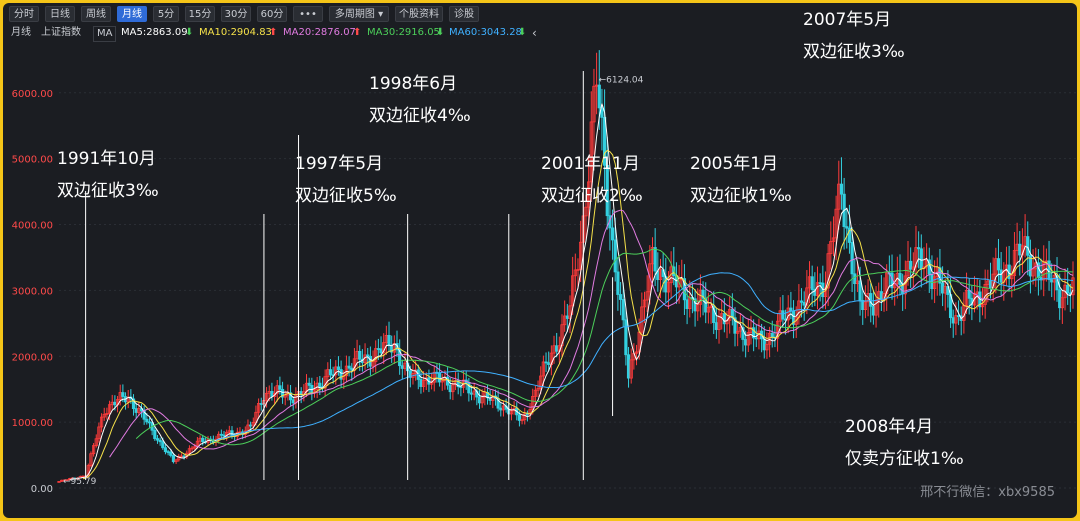 The image size is (1080, 521). Describe the element at coordinates (236, 14) in the screenshot. I see `period-button-30min: 30分` at that location.